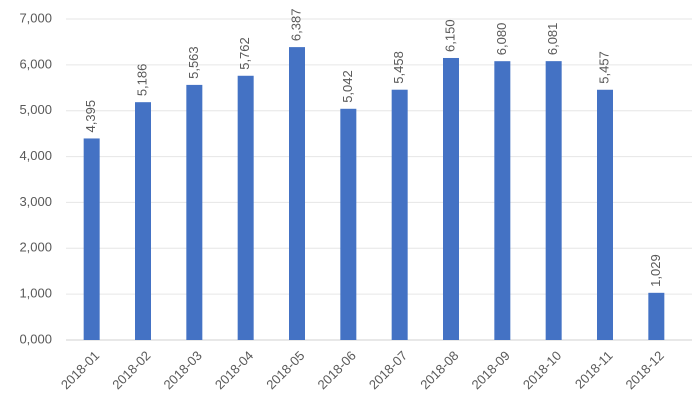 This screenshot has height=418, width=700. I want to click on x-tick-label: 2018-07, so click(388, 370).